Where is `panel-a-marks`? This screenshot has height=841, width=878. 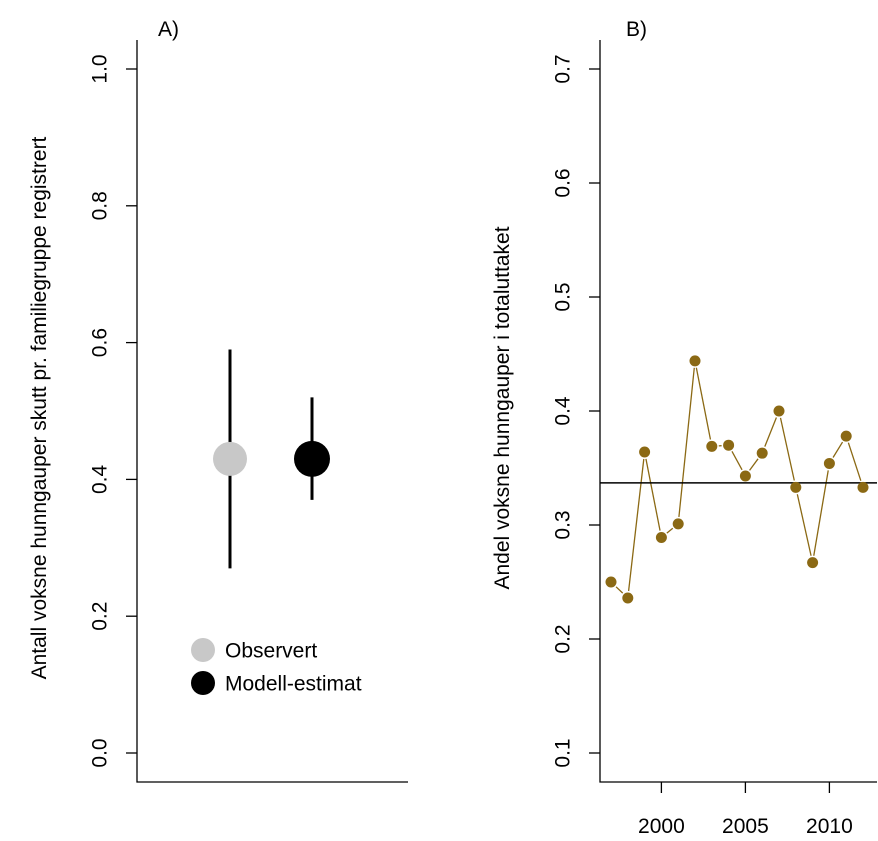 panel-a-marks is located at coordinates (271, 459).